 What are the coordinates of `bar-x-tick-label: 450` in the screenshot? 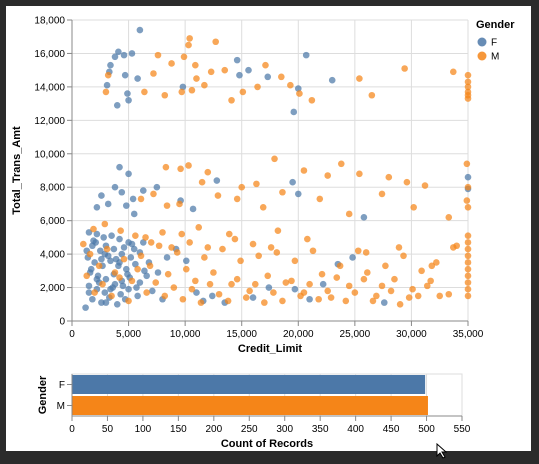 It's located at (391, 429).